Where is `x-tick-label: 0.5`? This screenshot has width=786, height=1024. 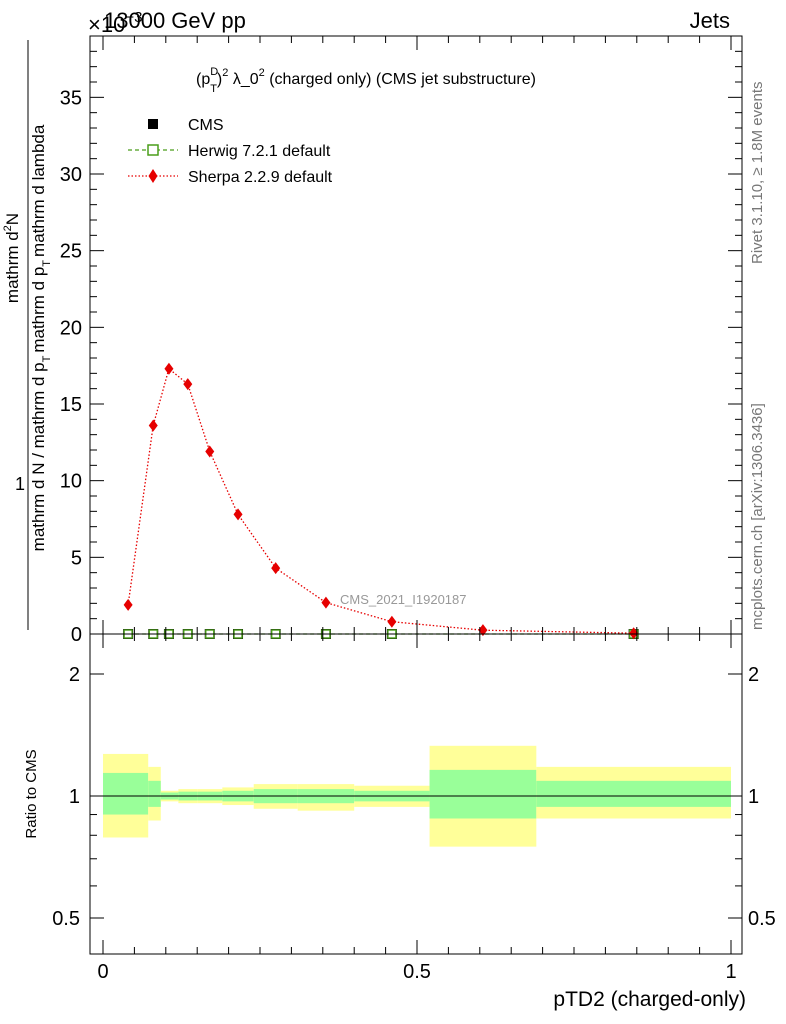 x-tick-label: 0.5 is located at coordinates (417, 972).